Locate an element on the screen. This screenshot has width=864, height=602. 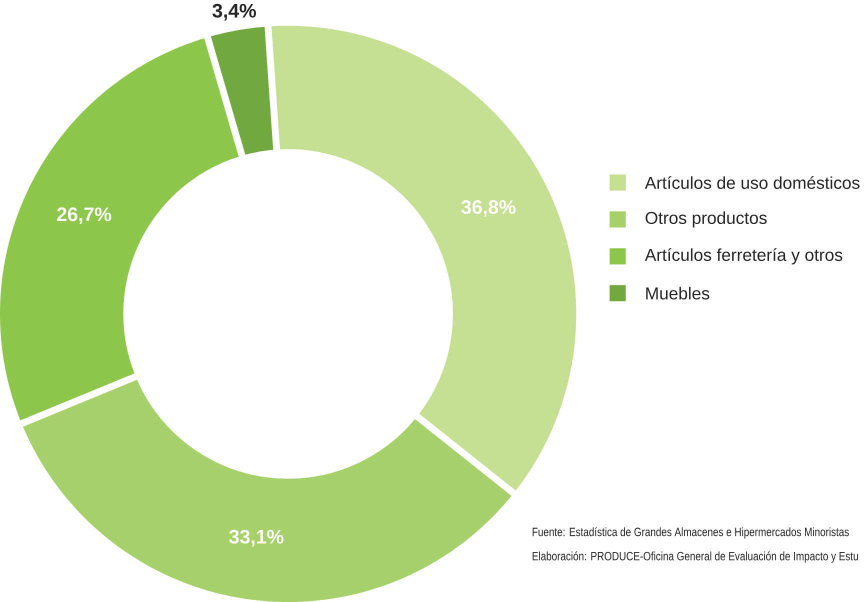
text: Elaboración: PRODUCE-Oficina General de Evaluación de Impacto y Estu is located at coordinates (695, 557).